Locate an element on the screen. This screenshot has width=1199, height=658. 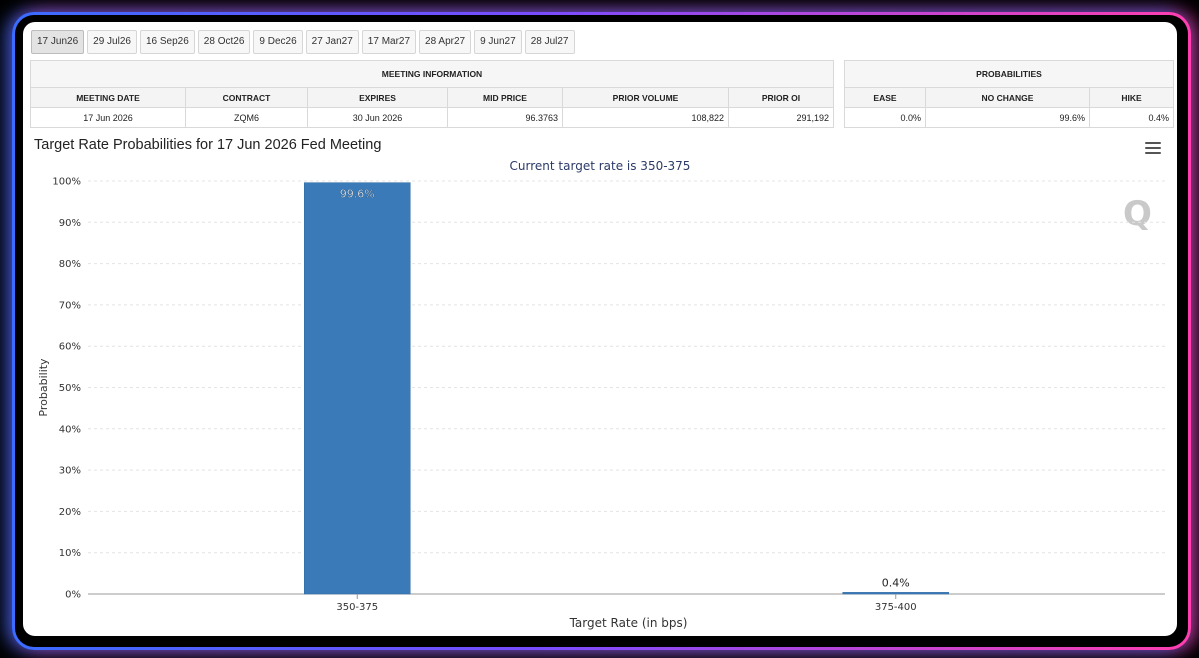
col-expires: EXPIRES is located at coordinates (377, 97).